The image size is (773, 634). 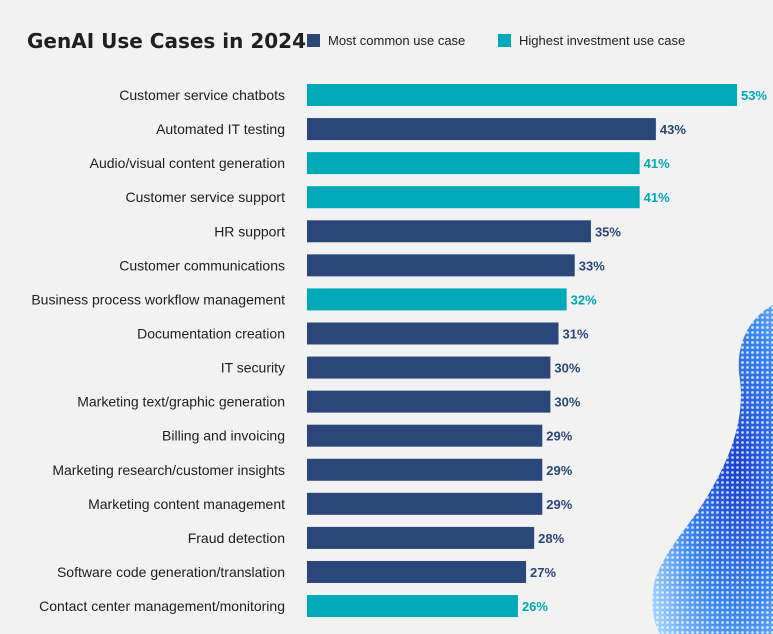 I want to click on category-label: Contact center management/monitoring, so click(x=162, y=606).